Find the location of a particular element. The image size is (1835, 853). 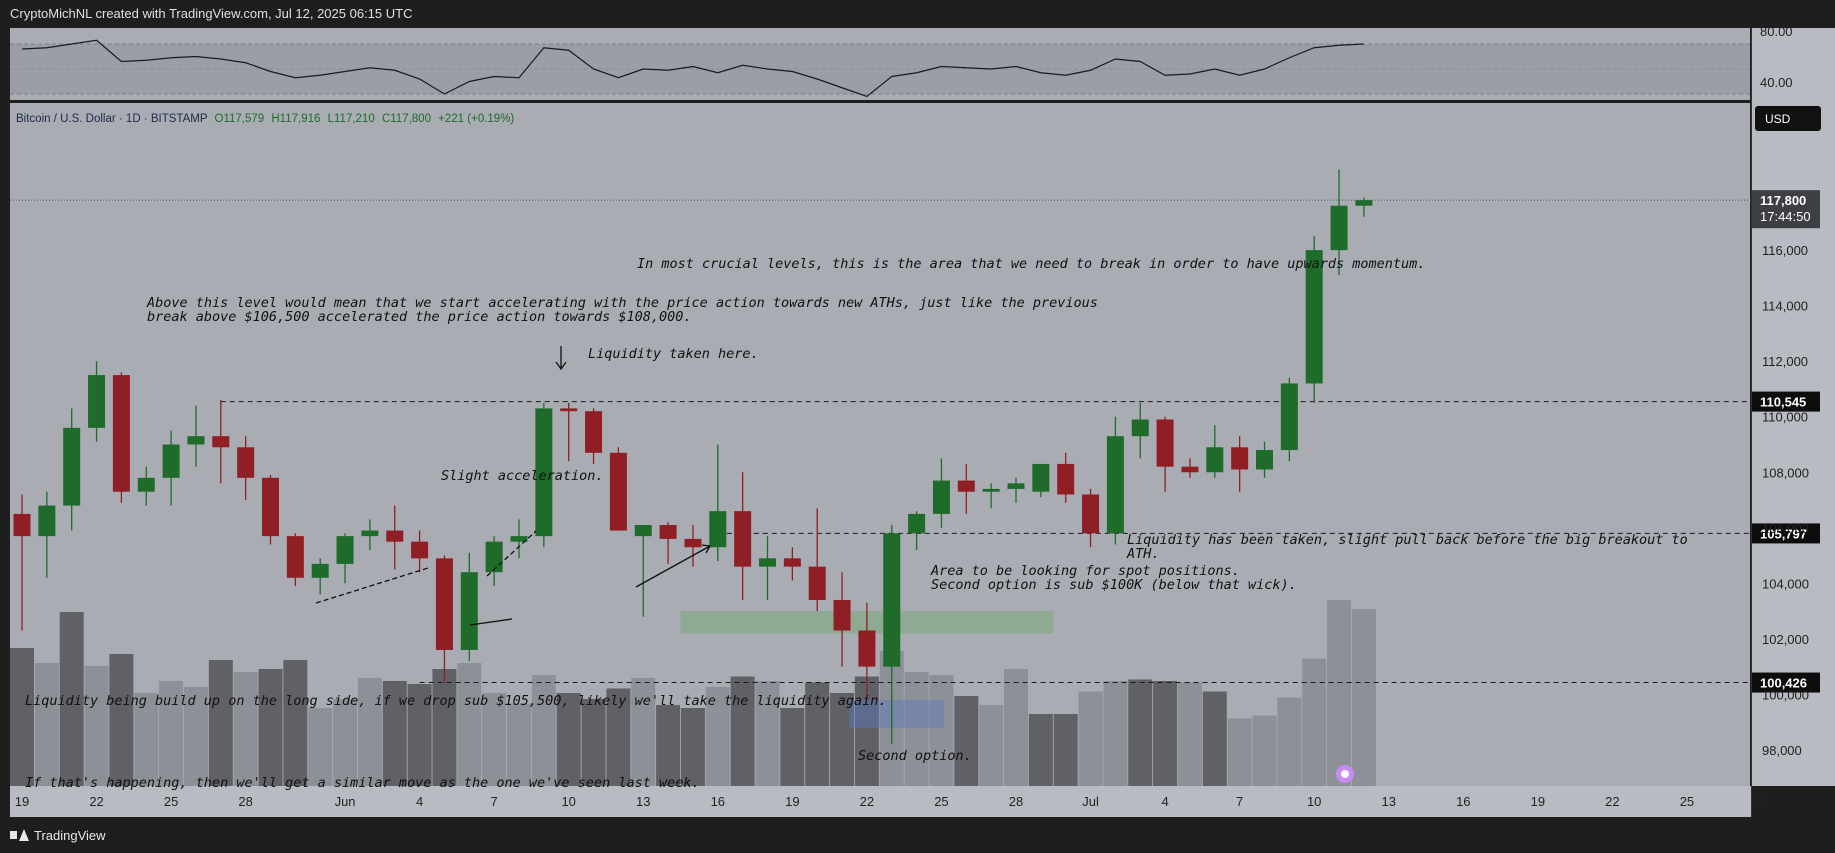

level-tag is located at coordinates (1786, 401).